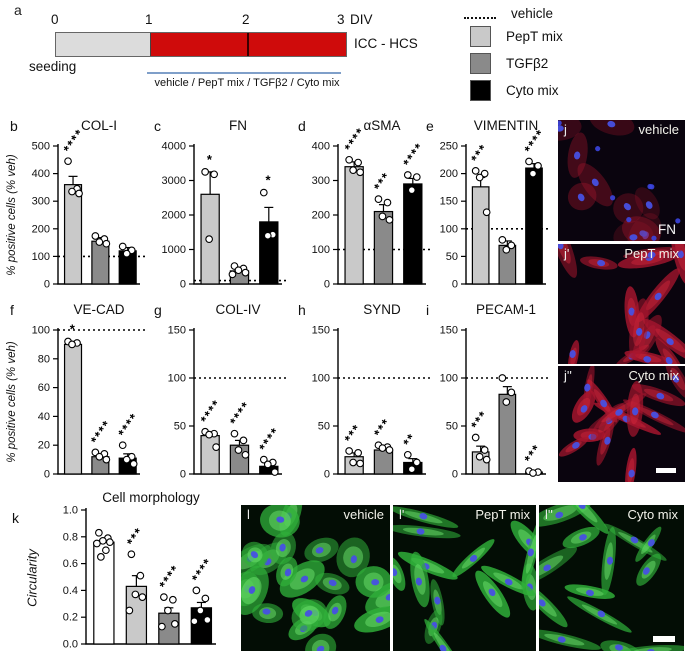  I want to click on panel-letter-g: g, so click(158, 310).